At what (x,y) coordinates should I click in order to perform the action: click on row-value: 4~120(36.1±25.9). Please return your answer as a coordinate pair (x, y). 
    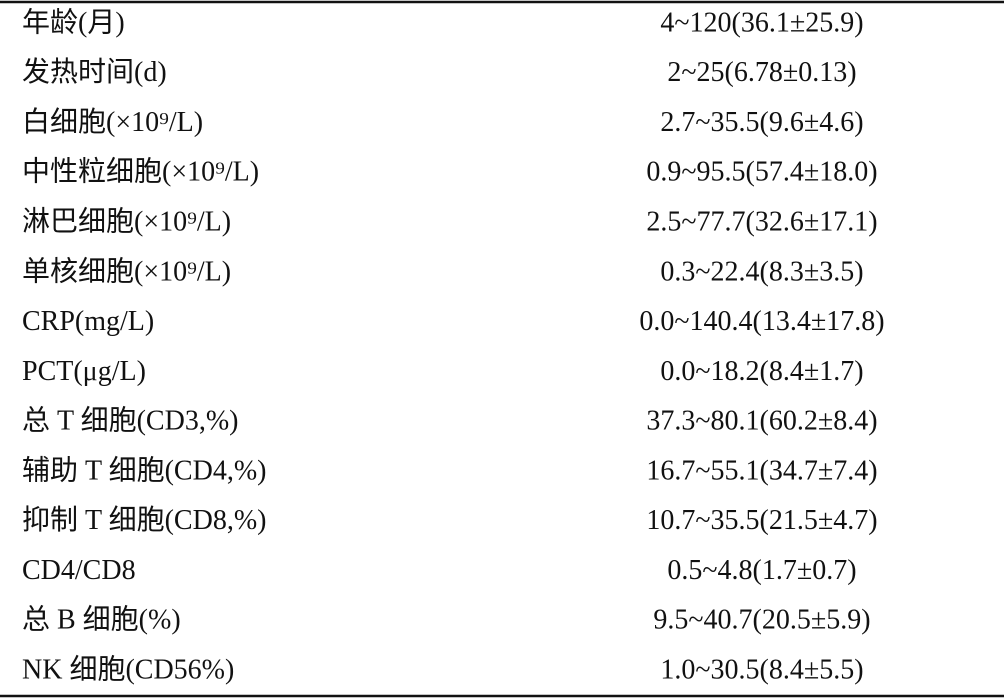
    Looking at the image, I should click on (761, 22).